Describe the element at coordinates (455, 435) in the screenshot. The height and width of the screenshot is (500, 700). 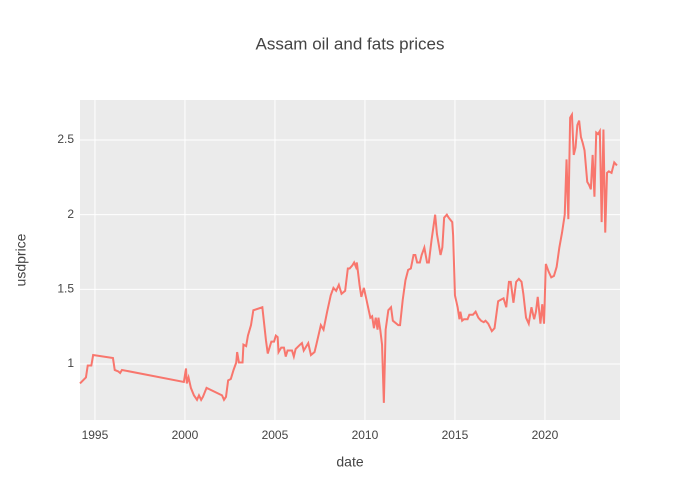
I see `x-tick-label: 2015` at that location.